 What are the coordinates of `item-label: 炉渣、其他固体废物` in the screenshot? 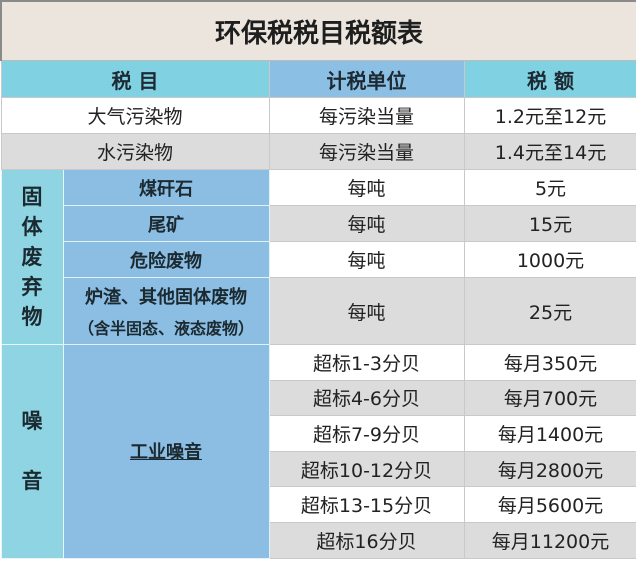 It's located at (166, 297).